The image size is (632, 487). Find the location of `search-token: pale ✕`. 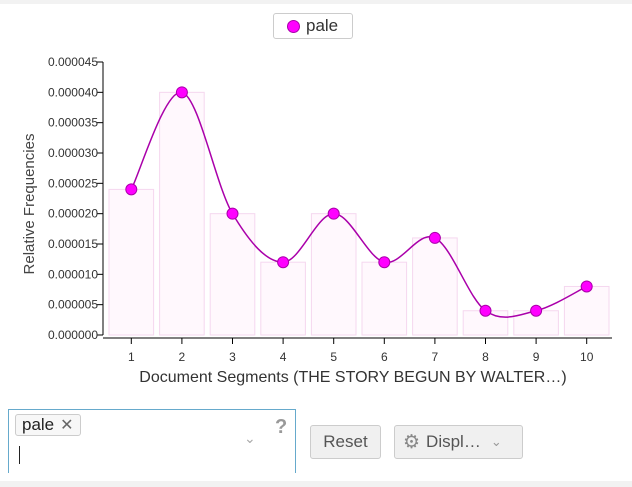

search-token: pale ✕ is located at coordinates (48, 425).